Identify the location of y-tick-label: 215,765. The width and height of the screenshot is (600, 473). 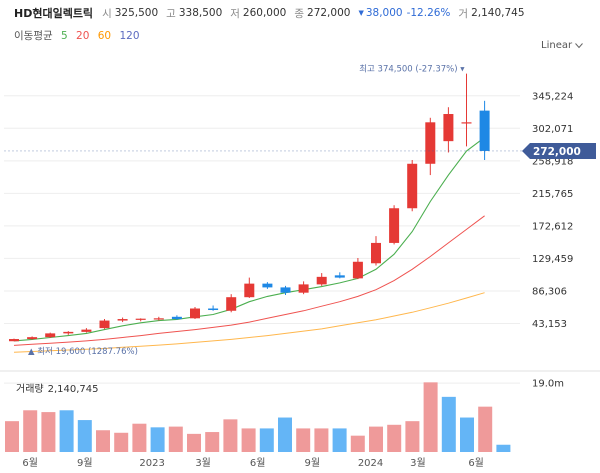
(552, 194).